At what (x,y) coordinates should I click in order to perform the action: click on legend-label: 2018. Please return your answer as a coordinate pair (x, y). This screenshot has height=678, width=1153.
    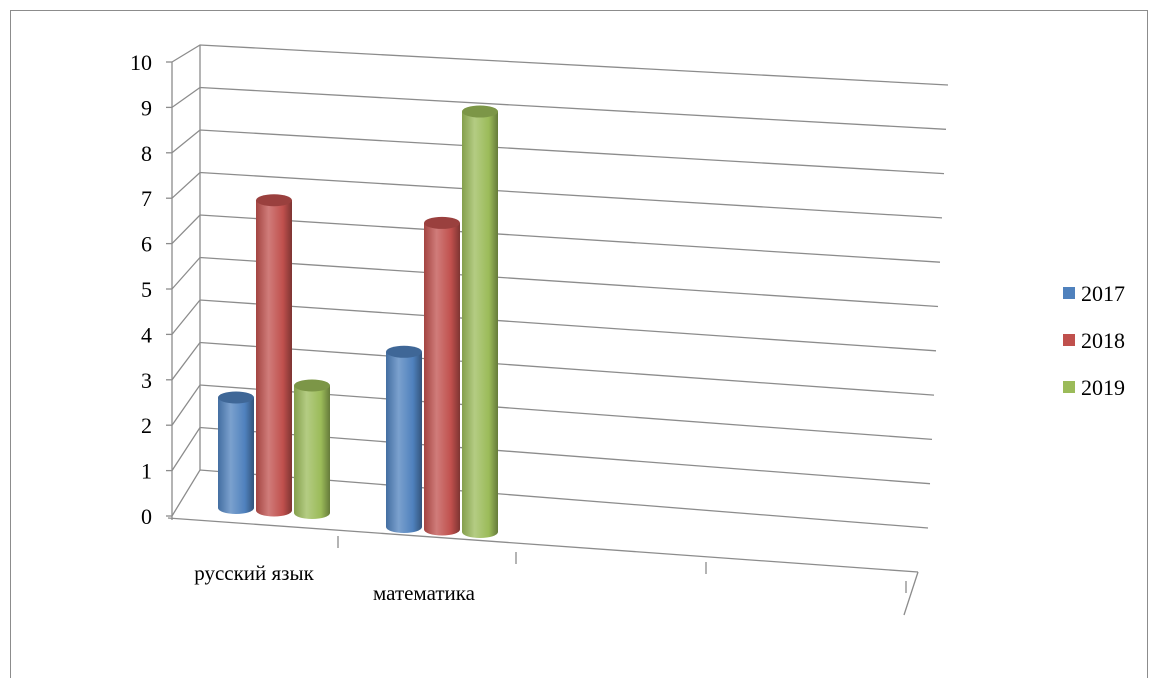
    Looking at the image, I should click on (1103, 340).